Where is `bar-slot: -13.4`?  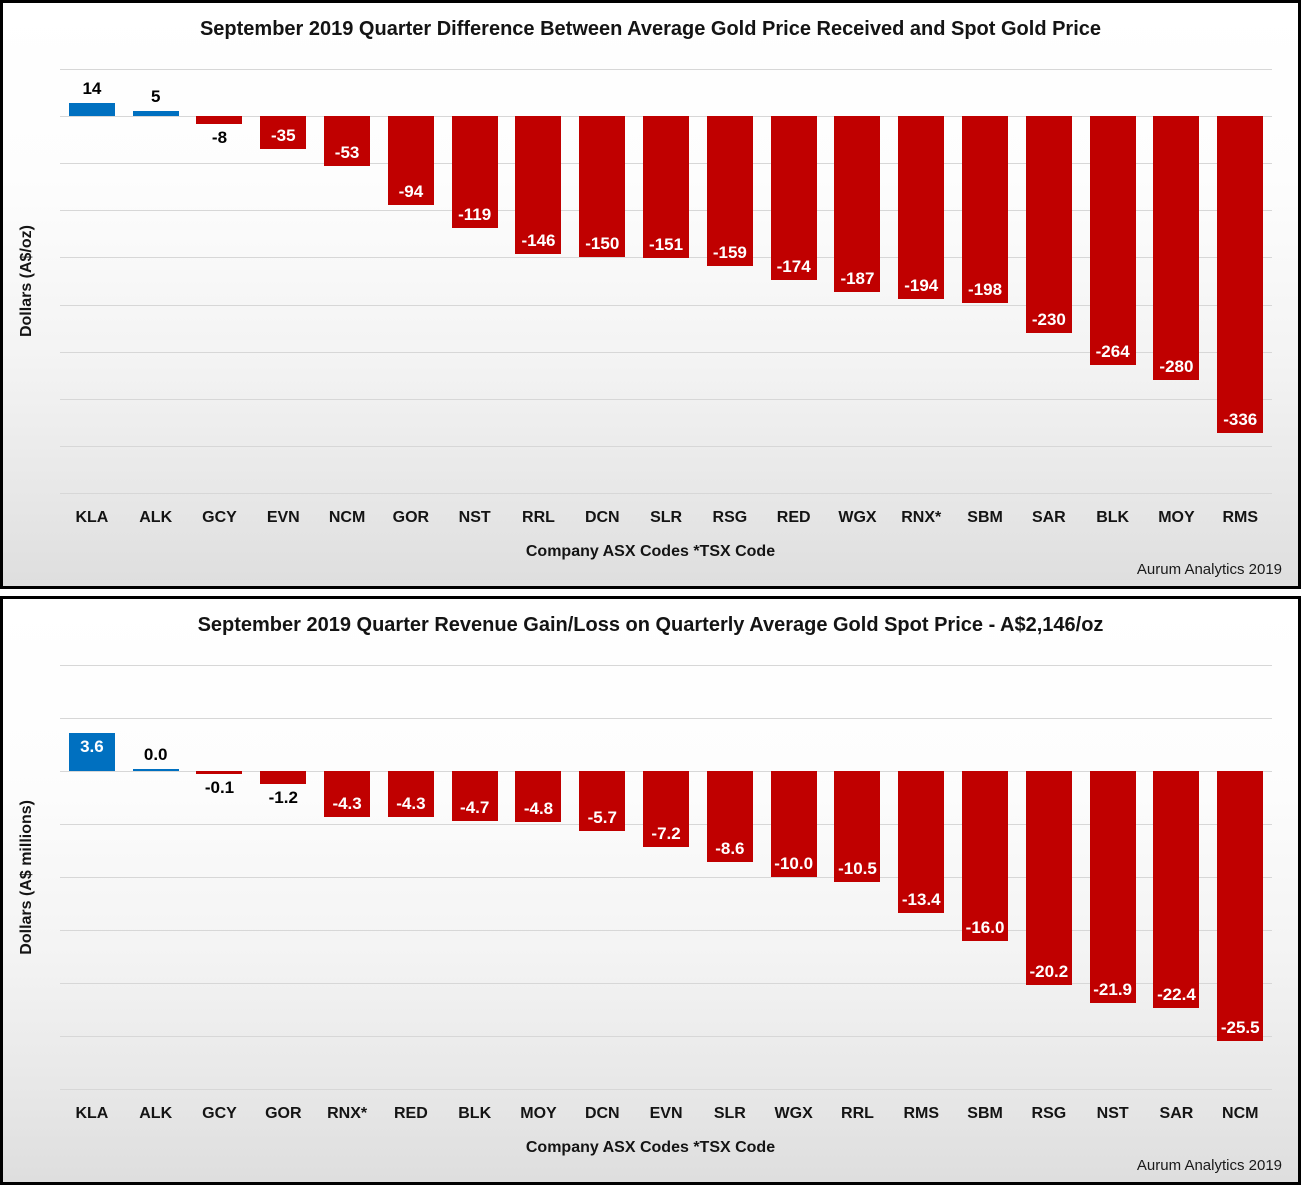 bar-slot: -13.4 is located at coordinates (921, 877).